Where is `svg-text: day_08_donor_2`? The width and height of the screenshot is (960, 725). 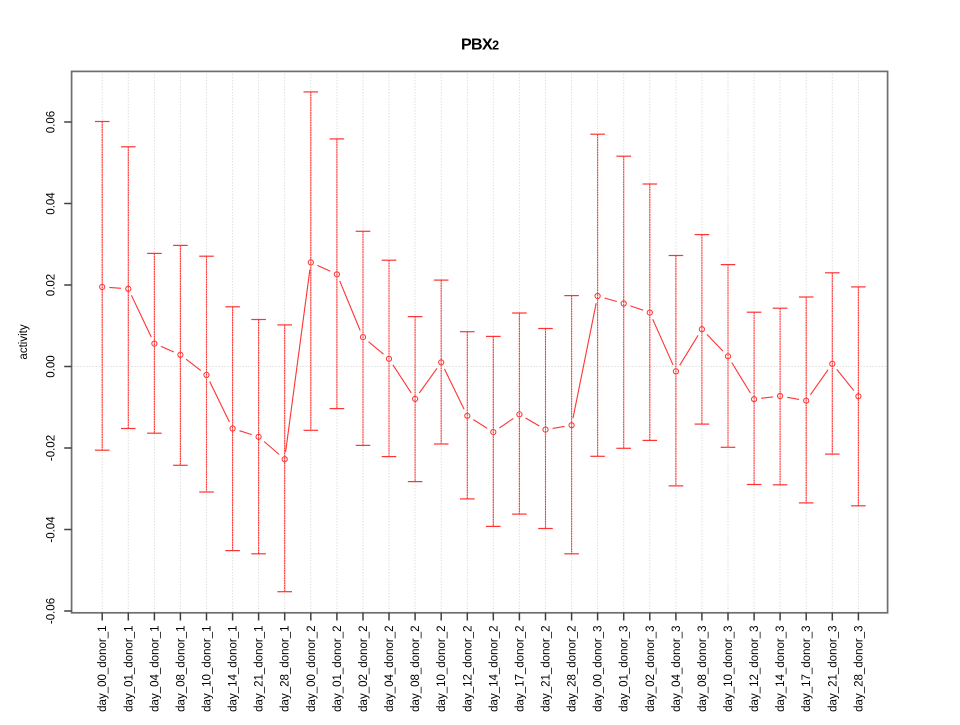
svg-text: day_08_donor_2 is located at coordinates (416, 669).